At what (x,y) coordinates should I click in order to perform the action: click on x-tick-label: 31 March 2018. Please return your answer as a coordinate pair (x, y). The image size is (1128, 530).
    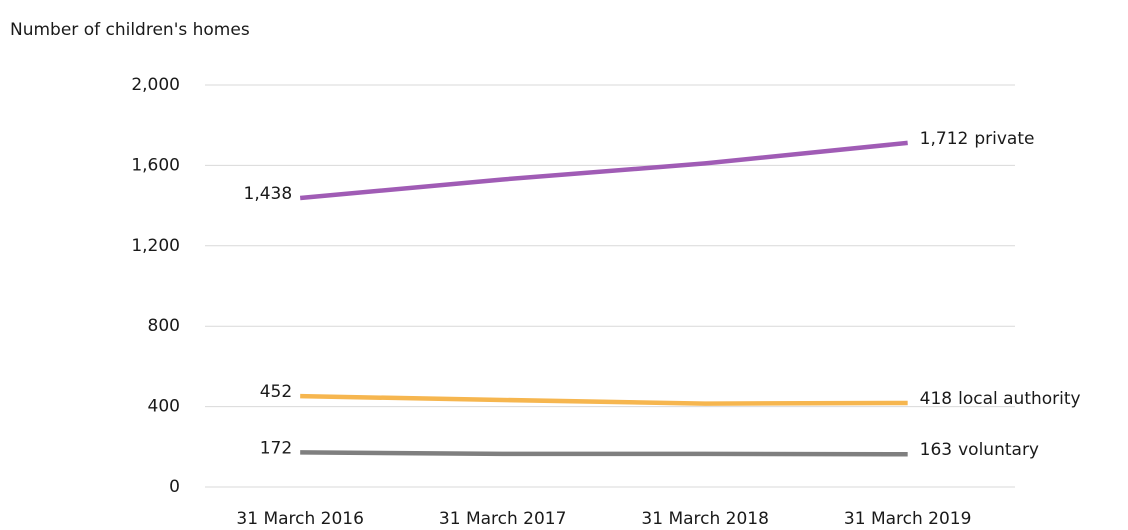
    Looking at the image, I should click on (705, 517).